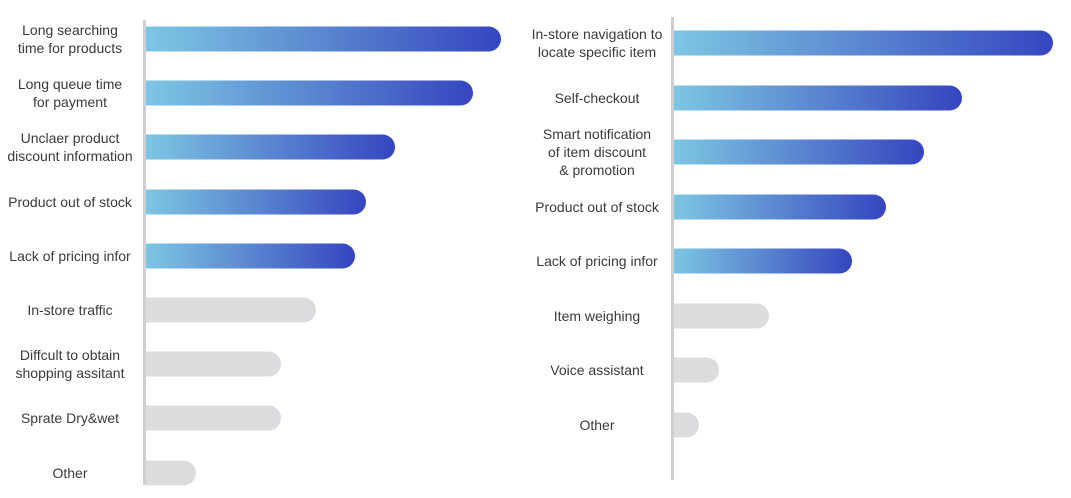 This screenshot has width=1071, height=498. What do you see at coordinates (597, 315) in the screenshot?
I see `category-label: Item weighing` at bounding box center [597, 315].